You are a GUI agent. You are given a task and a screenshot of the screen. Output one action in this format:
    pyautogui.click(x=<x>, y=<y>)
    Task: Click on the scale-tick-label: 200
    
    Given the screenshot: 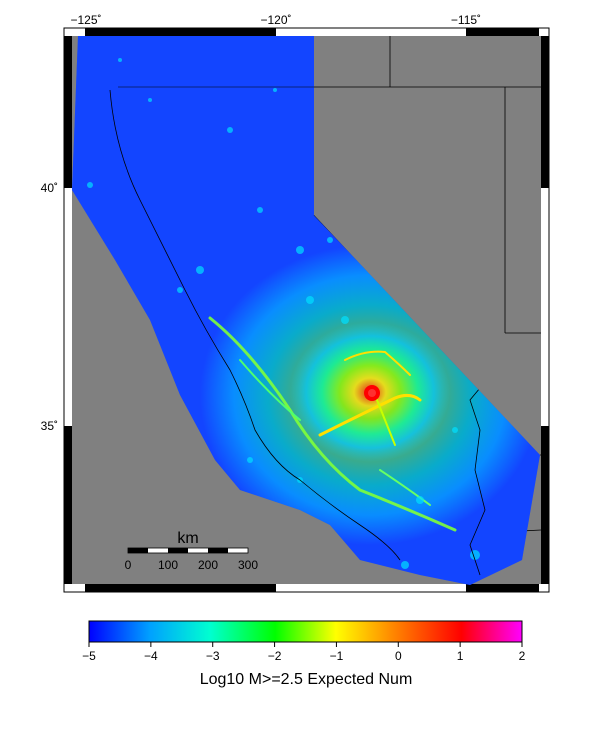 What is the action you would take?
    pyautogui.click(x=208, y=565)
    